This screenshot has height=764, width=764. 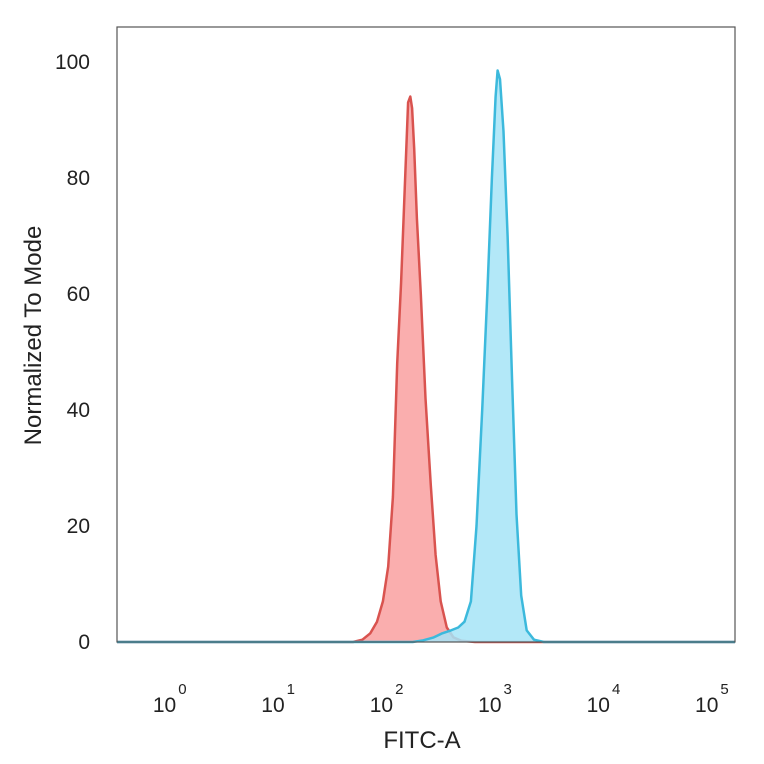 I want to click on y-tick-label: 40, so click(x=78, y=410).